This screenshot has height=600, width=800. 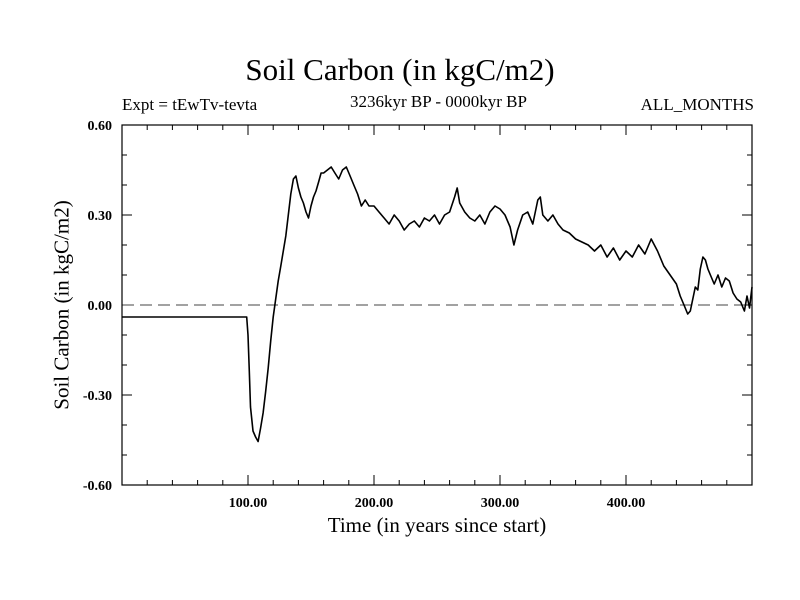 I want to click on y-tick-label: -0.60, so click(x=97, y=486).